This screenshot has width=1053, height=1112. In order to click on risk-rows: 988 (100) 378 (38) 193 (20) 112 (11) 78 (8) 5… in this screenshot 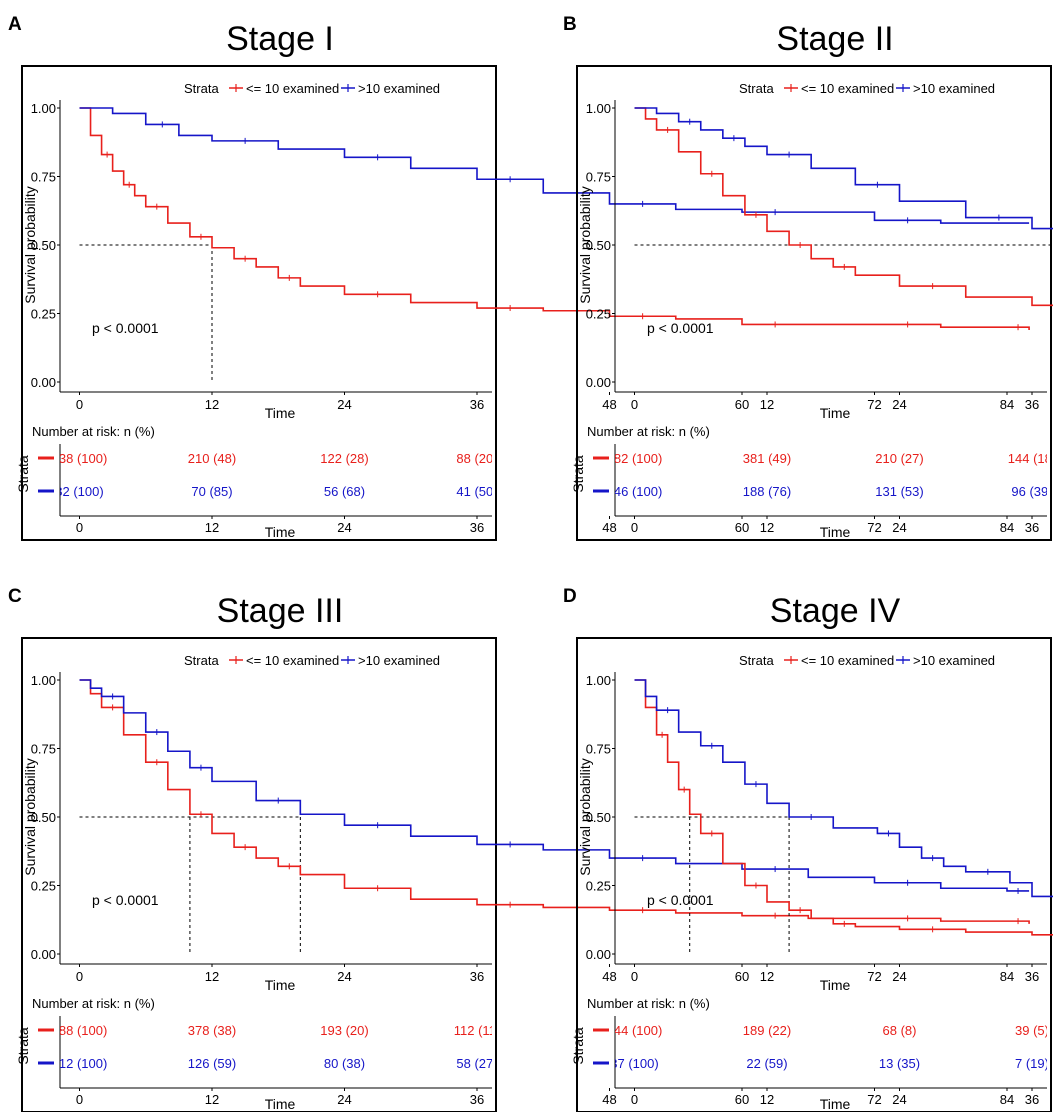, I will do `click(276, 1047)`.